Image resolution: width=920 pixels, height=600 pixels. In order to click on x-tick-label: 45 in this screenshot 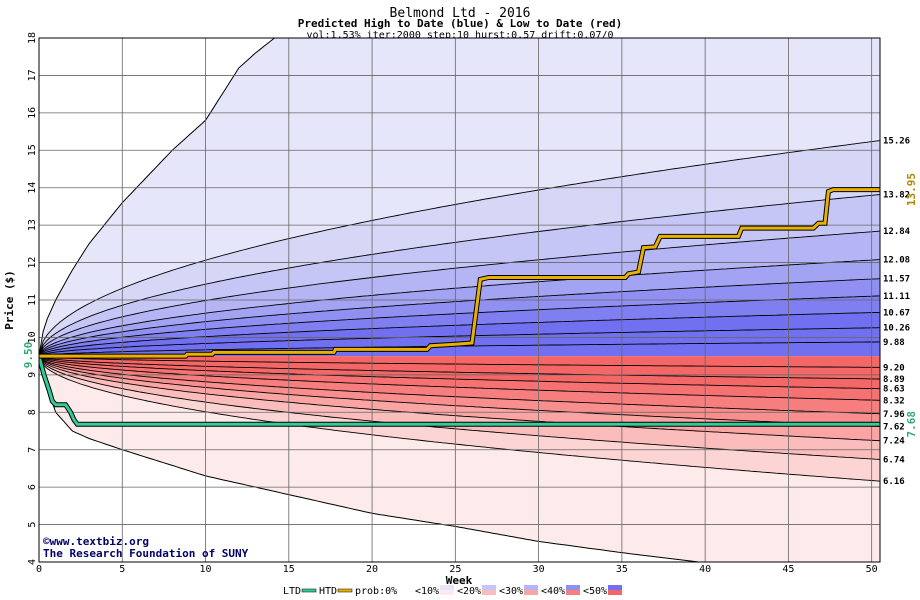, I will do `click(788, 569)`.